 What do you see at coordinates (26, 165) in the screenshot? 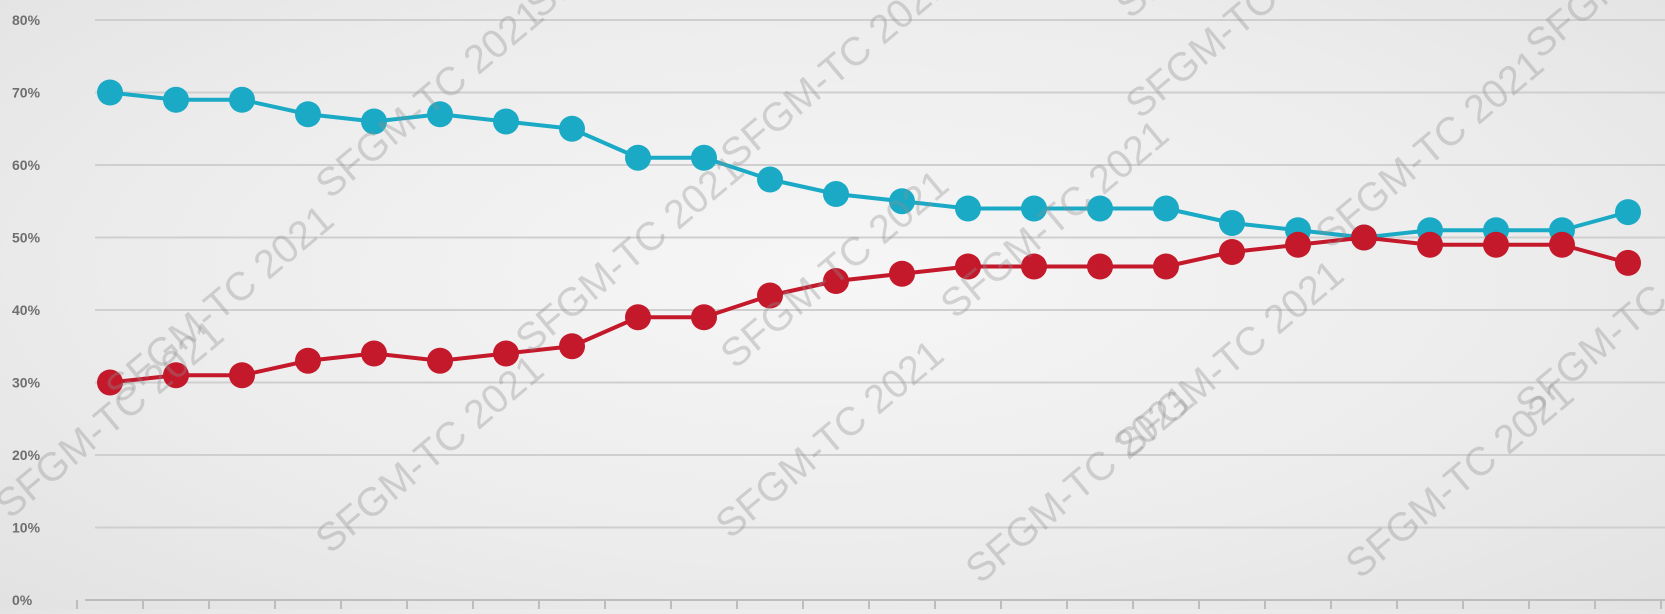
I see `y-tick-label: 60%` at bounding box center [26, 165].